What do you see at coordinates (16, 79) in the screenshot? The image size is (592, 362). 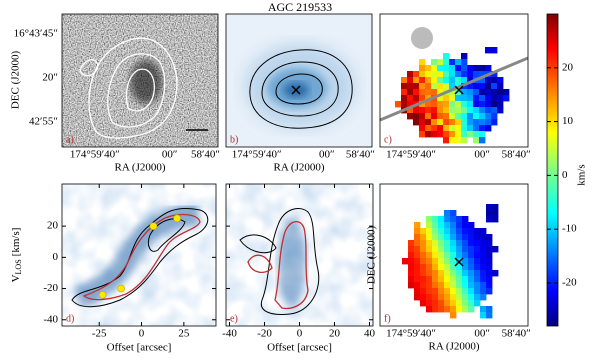 I see `dec-axis-label: DEC (J2000)` at bounding box center [16, 79].